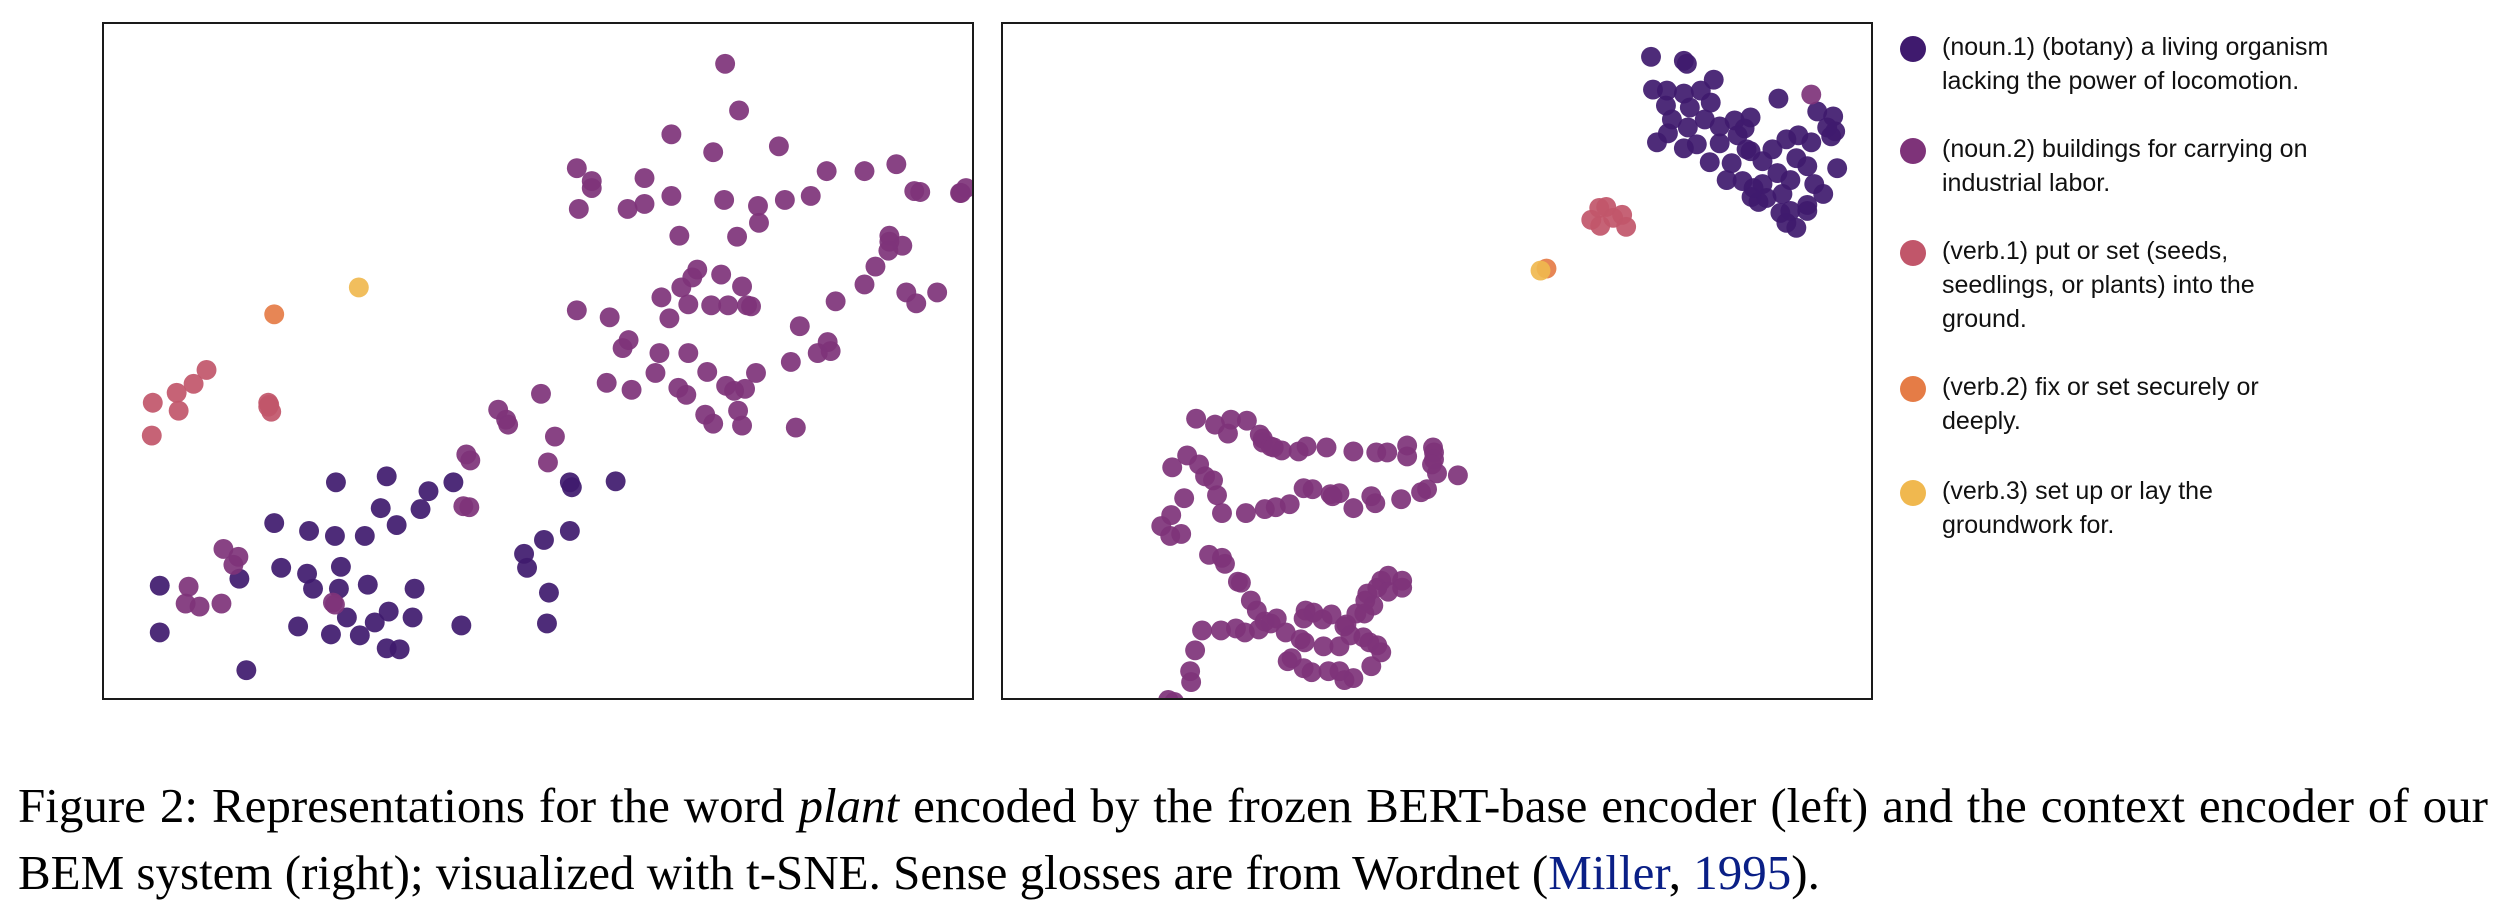  I want to click on caption-prefix: Figure 2: Representations for the word, so click(408, 805).